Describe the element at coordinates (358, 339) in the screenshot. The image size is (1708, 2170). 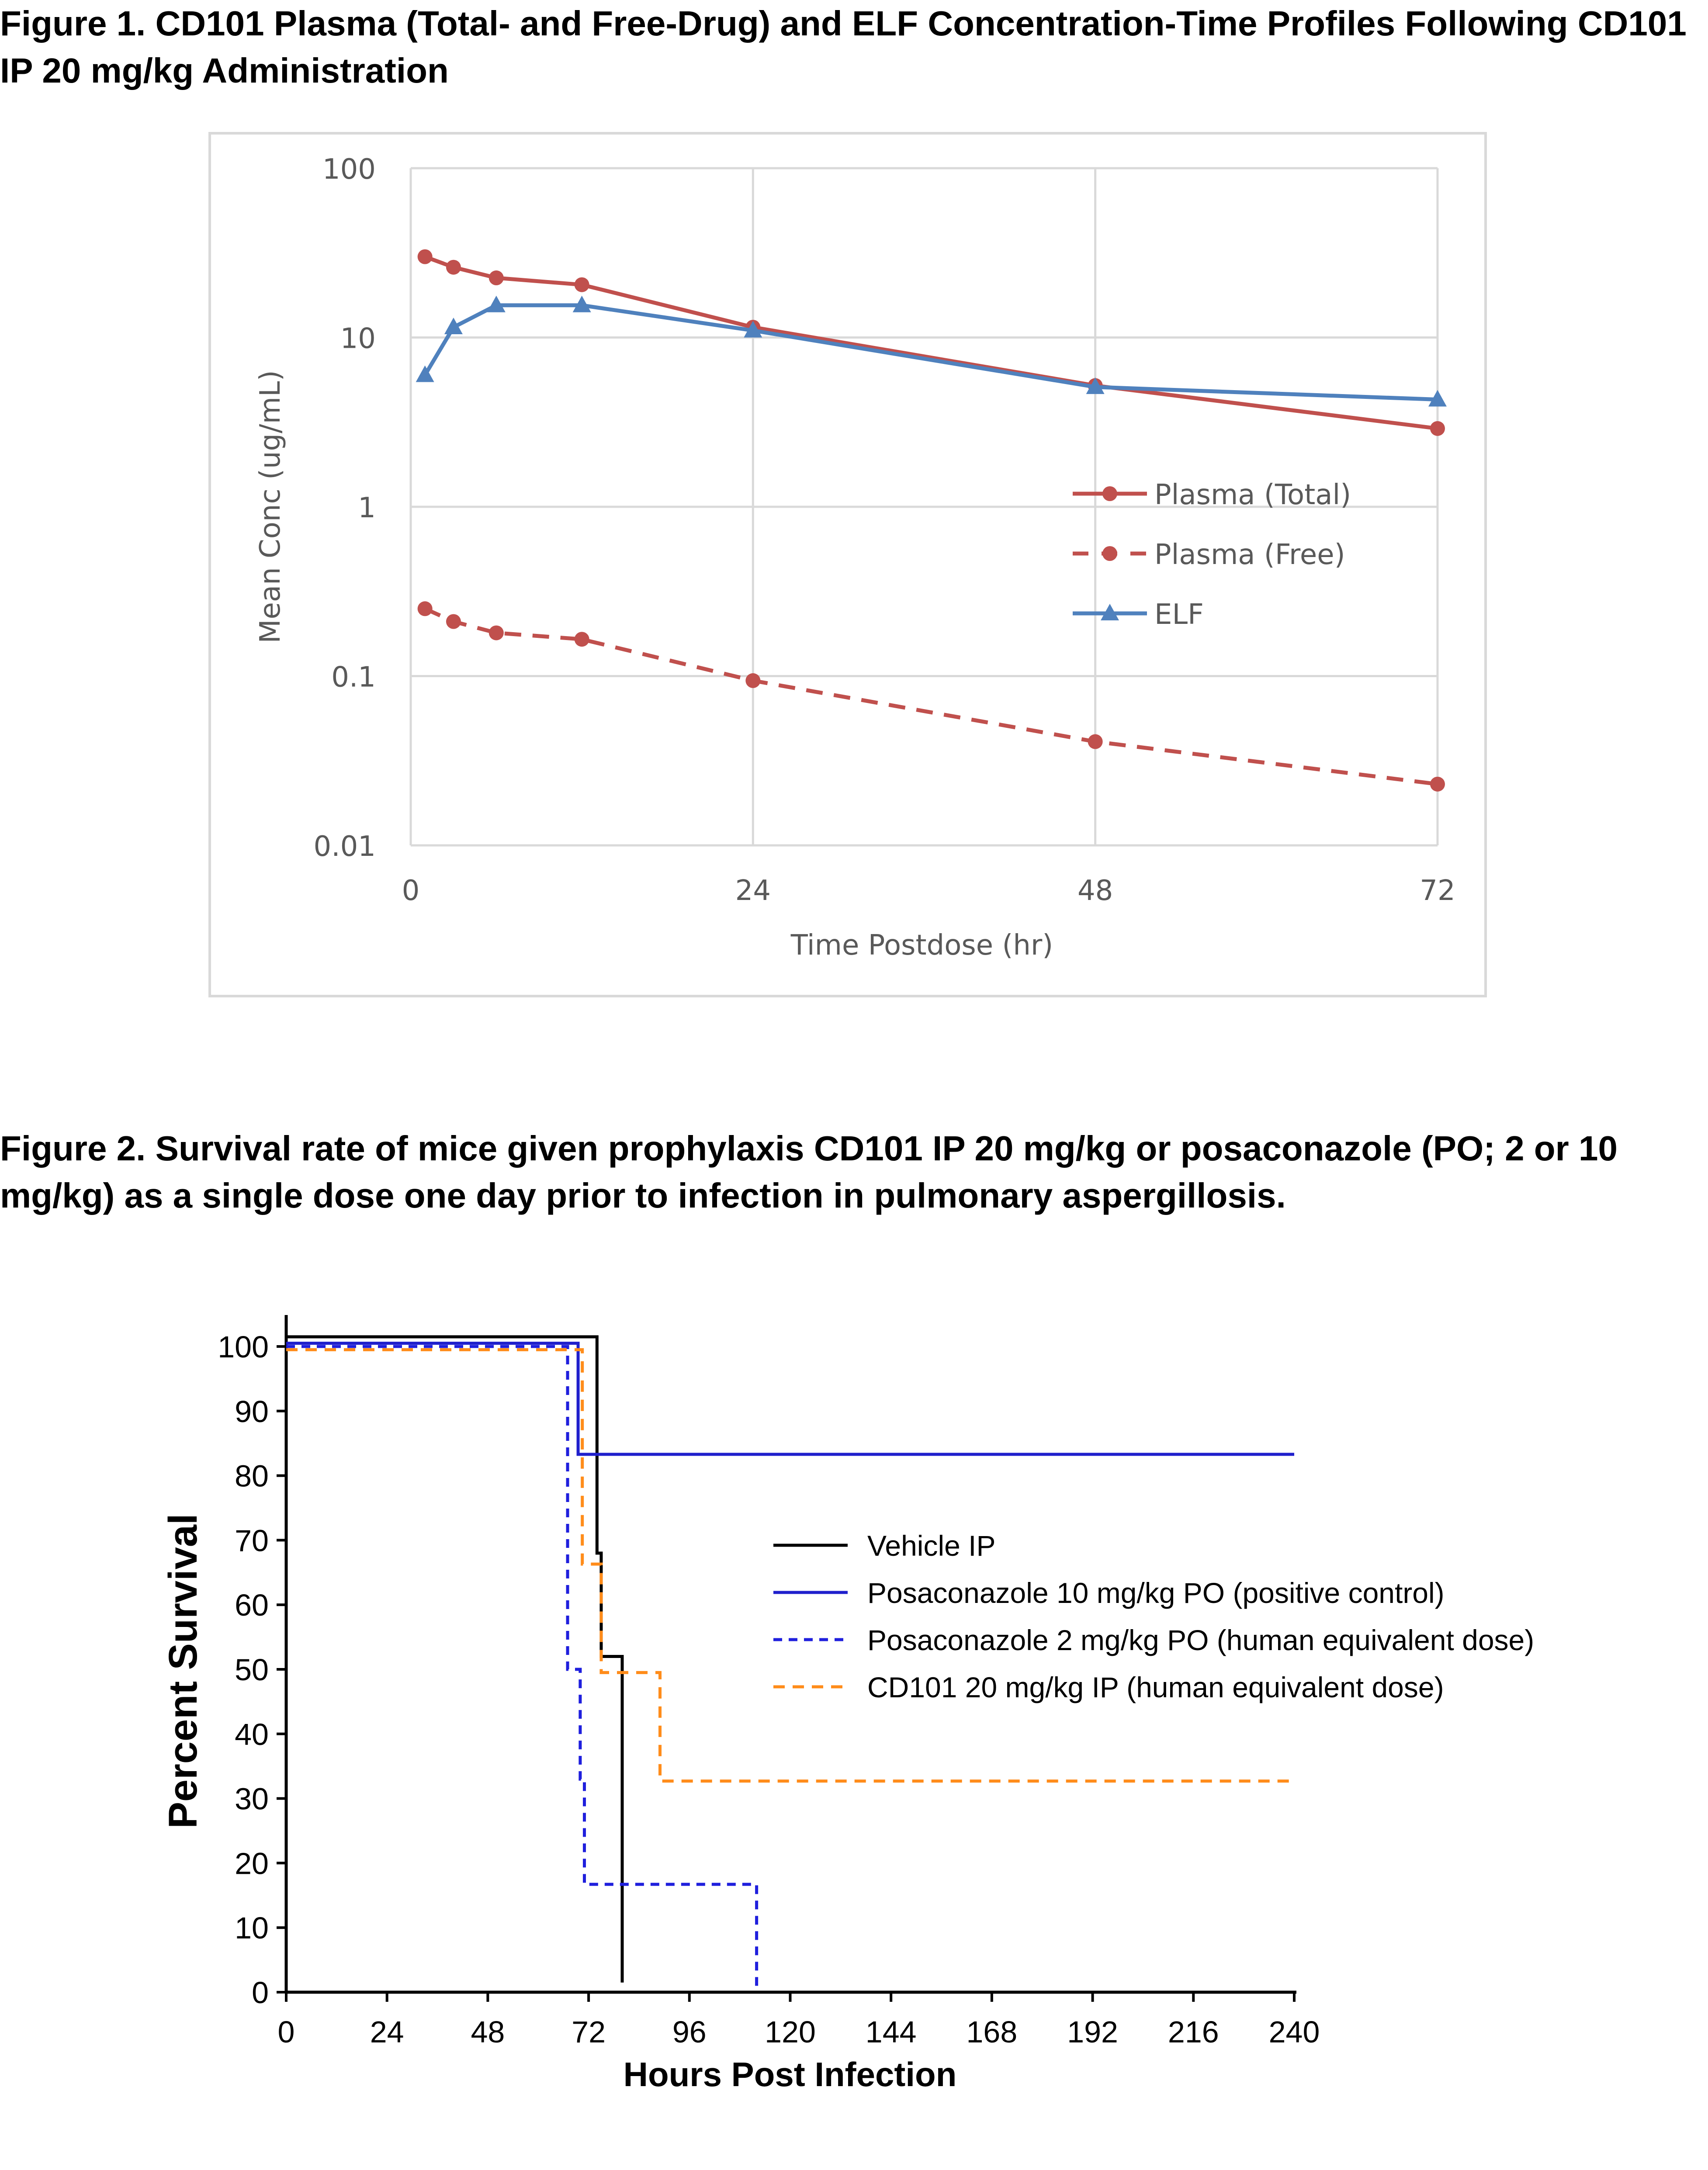
I see `chart1-y-tick-label: 10` at that location.